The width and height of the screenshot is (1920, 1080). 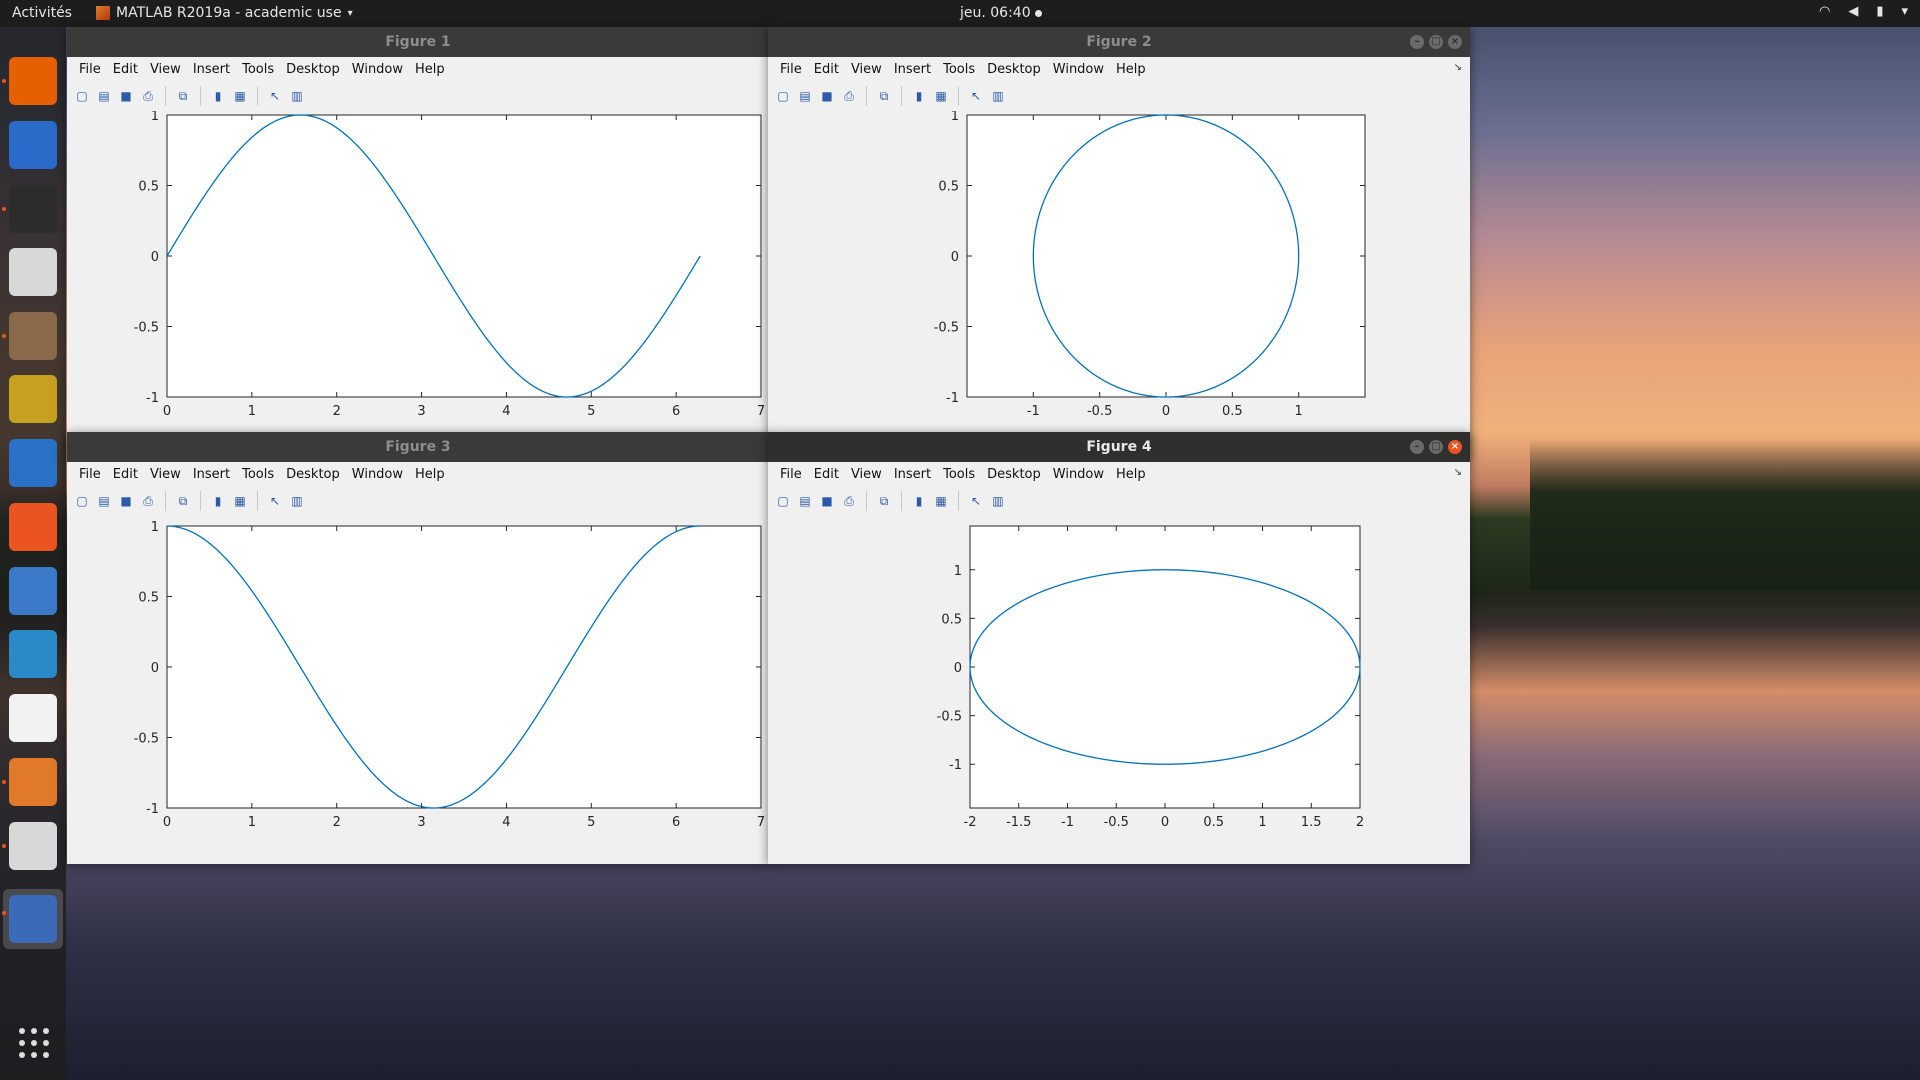 I want to click on libreoffice-writer-icon, so click(x=33, y=463).